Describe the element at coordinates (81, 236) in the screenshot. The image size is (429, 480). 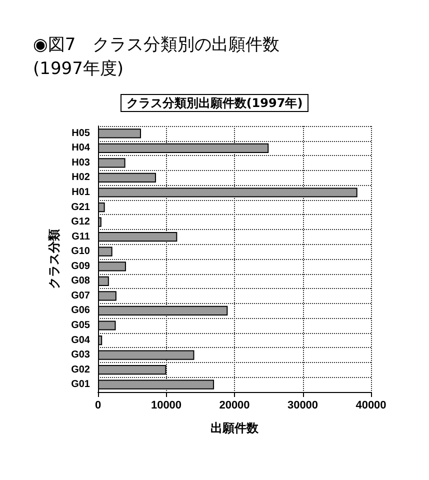
I see `y-tick-label: G11` at that location.